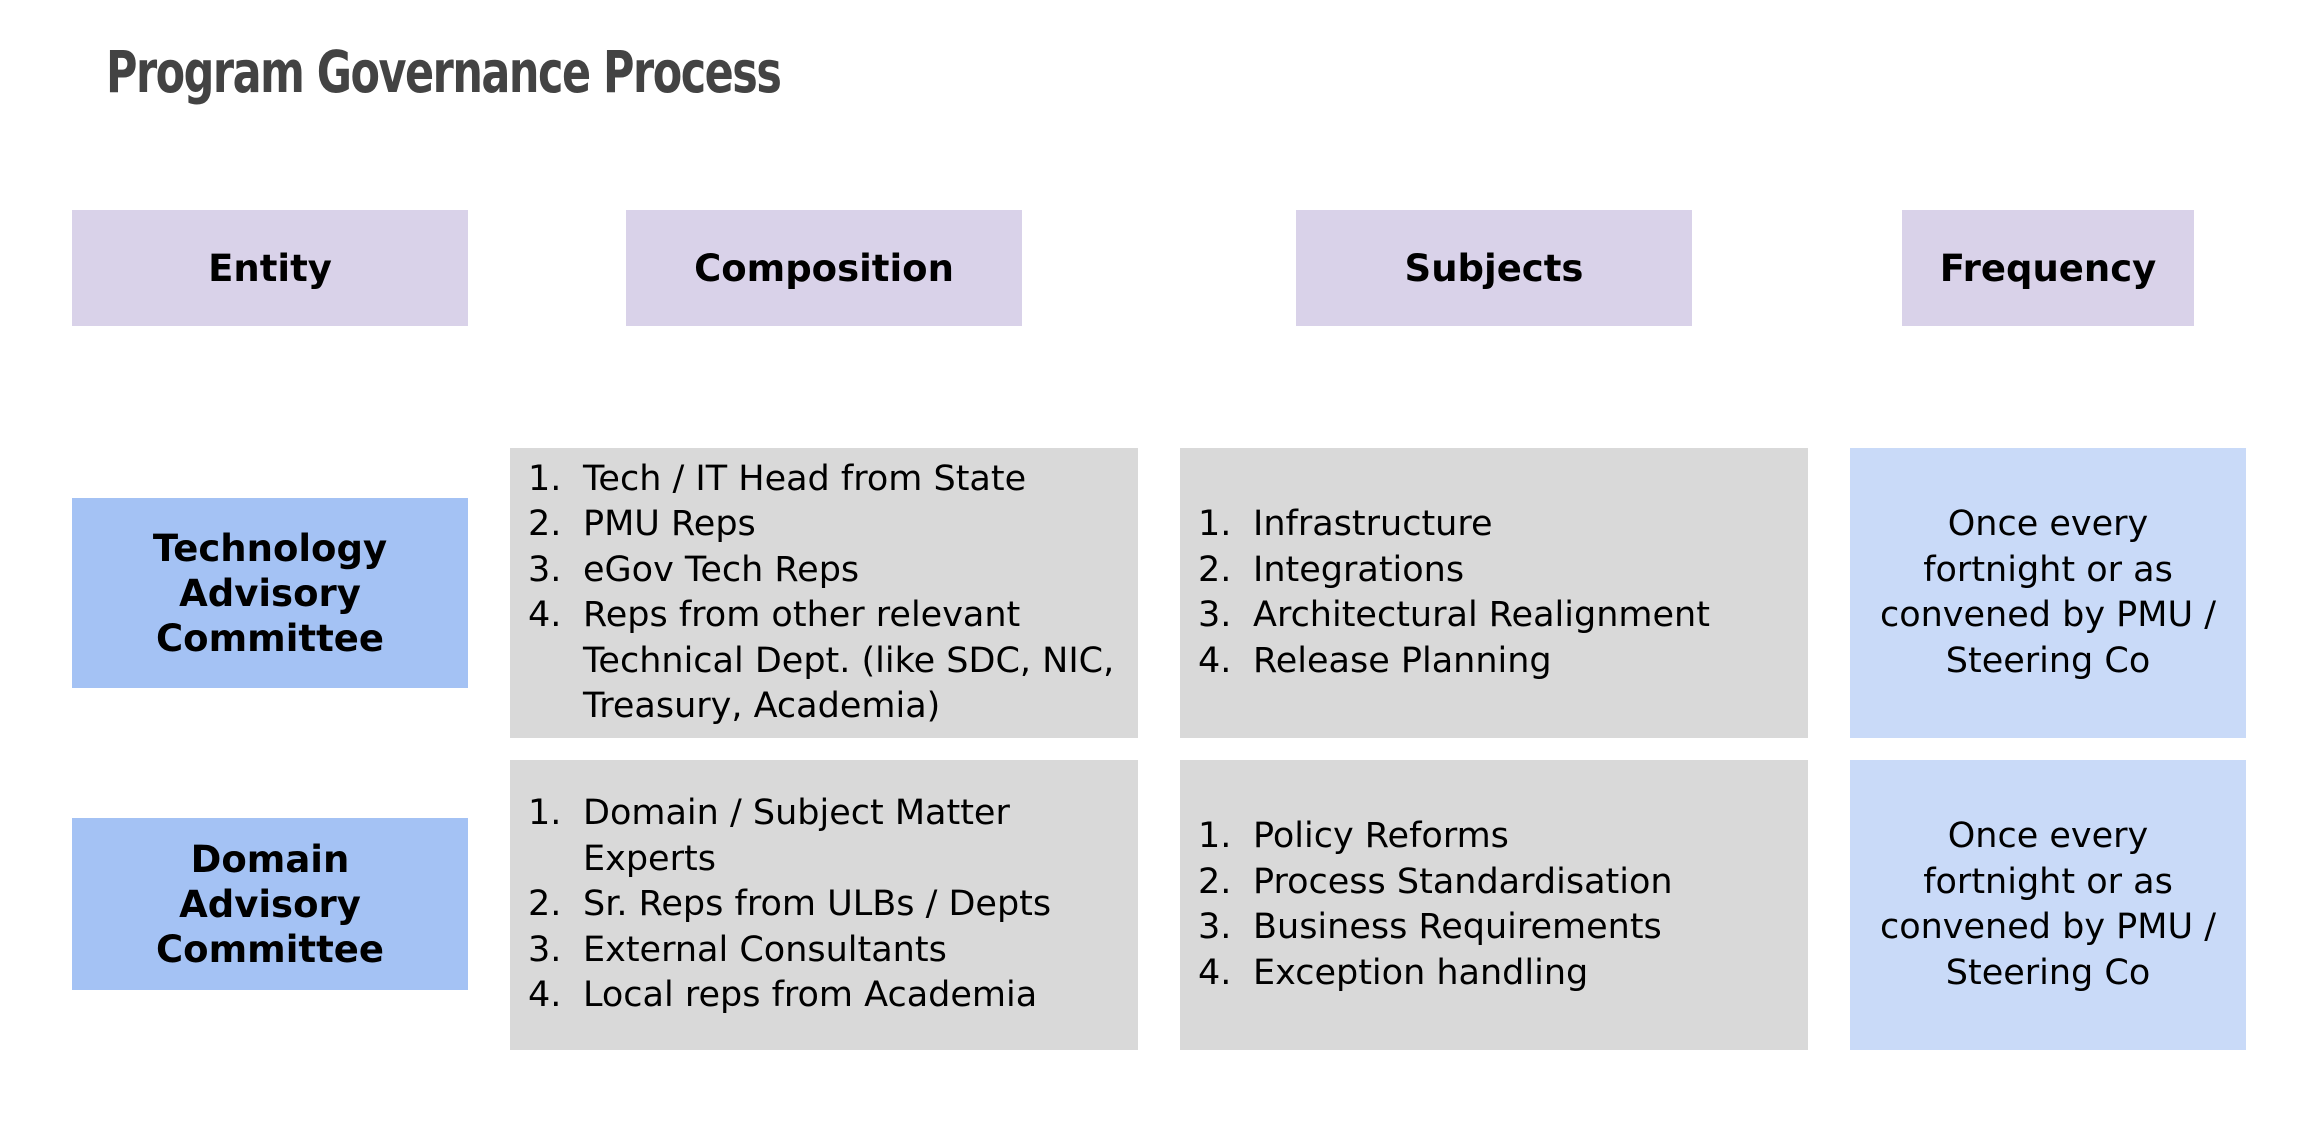  I want to click on list-item: 1. Infrastructure, so click(1345, 524).